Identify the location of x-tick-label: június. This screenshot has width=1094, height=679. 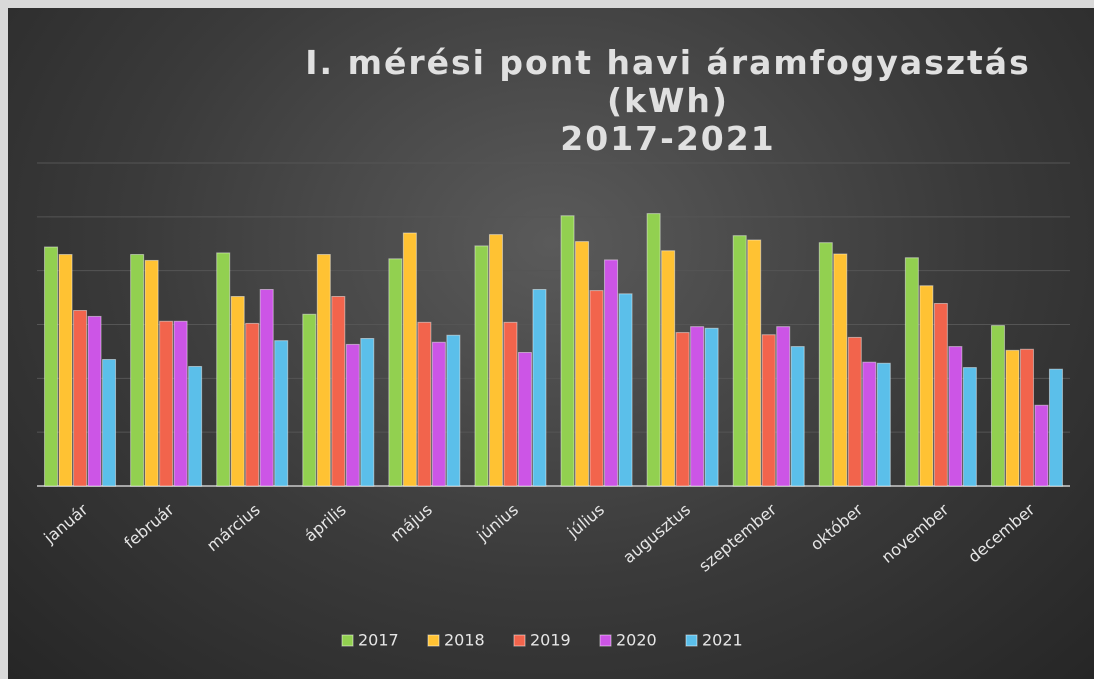
(496, 523).